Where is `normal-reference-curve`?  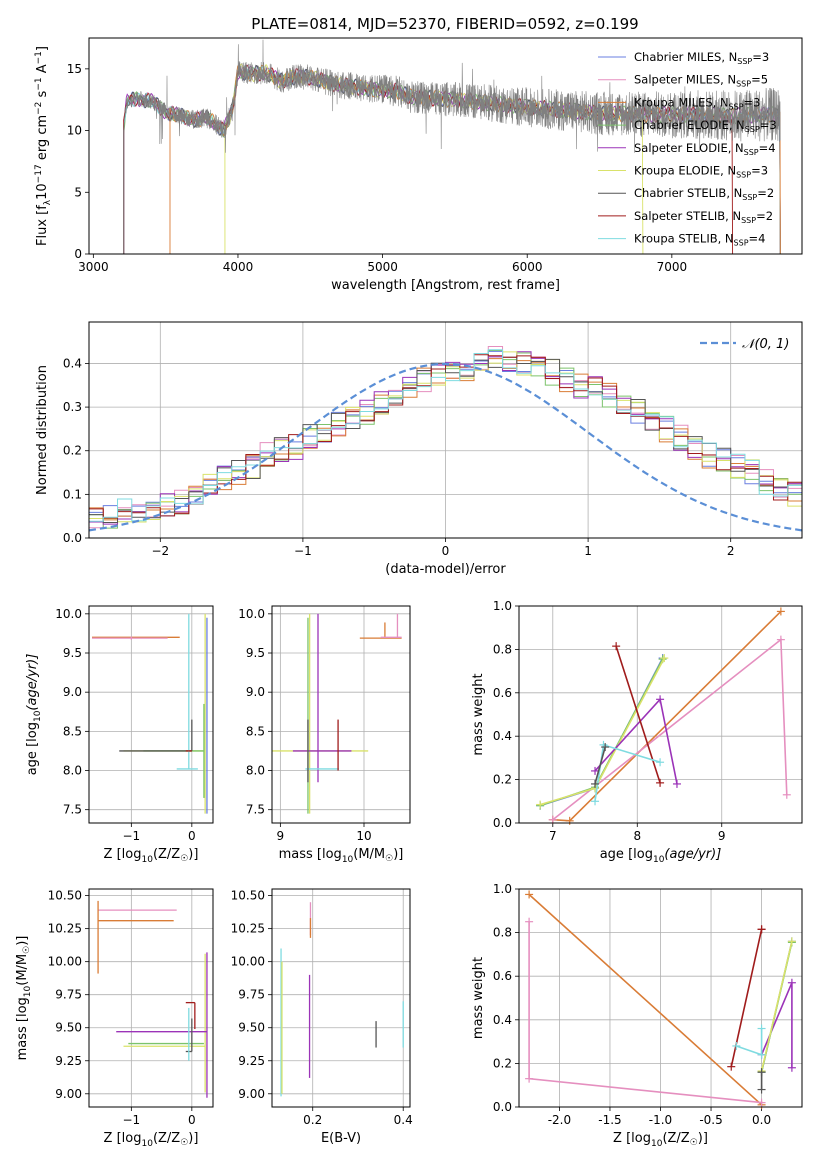
normal-reference-curve is located at coordinates (445, 447).